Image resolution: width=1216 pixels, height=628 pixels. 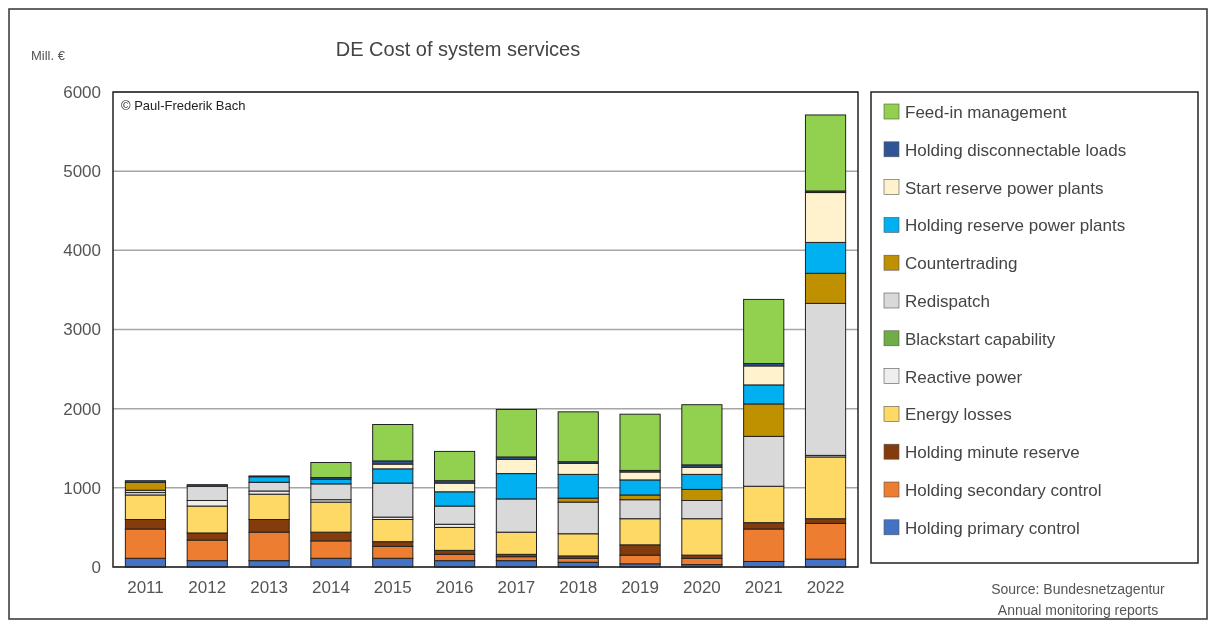 I want to click on x-tick-label: 2021, so click(x=763, y=587).